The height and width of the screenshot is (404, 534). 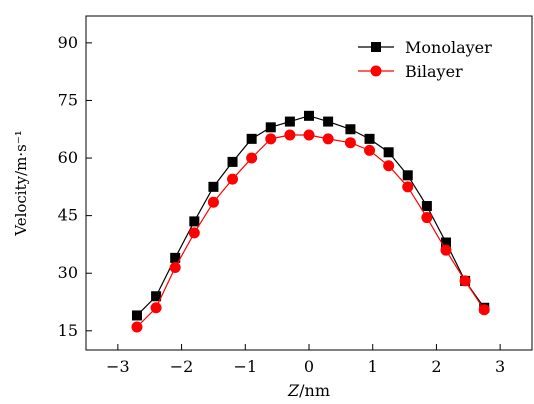 I want to click on y-tick-label: 45, so click(x=68, y=215).